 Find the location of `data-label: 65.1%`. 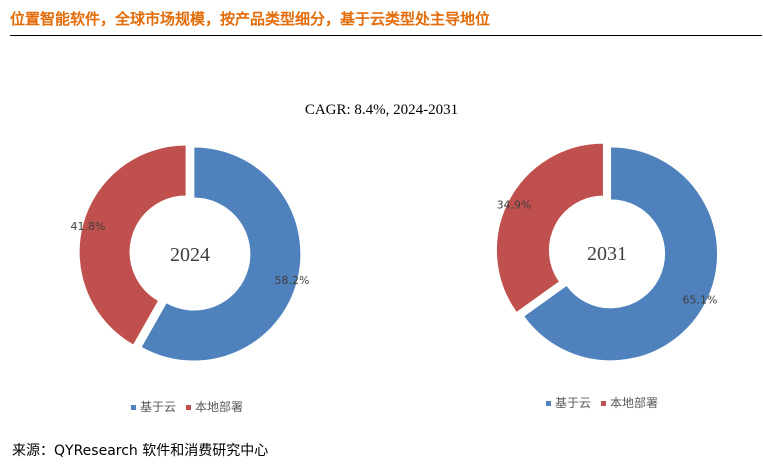

data-label: 65.1% is located at coordinates (699, 300).